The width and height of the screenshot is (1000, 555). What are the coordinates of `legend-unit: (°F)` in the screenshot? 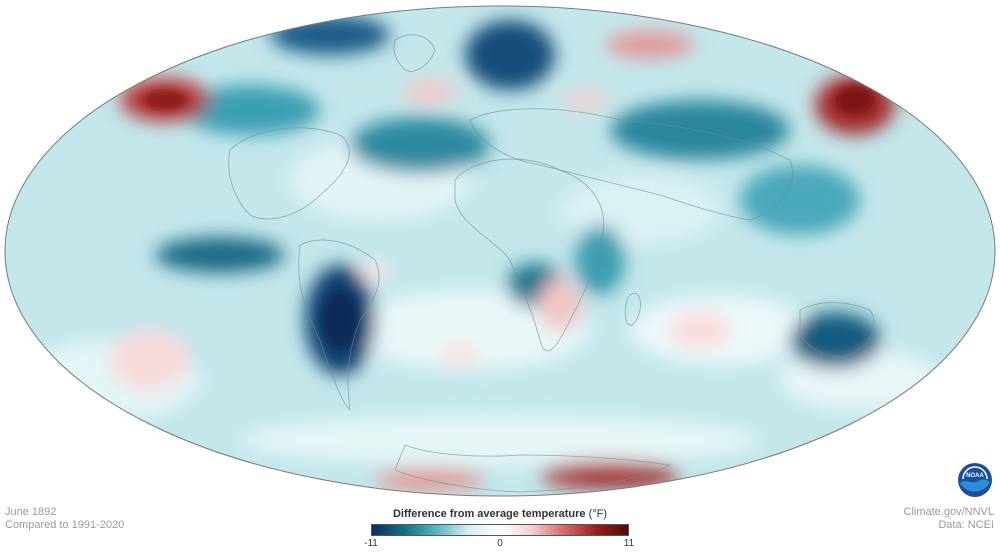 It's located at (598, 514).